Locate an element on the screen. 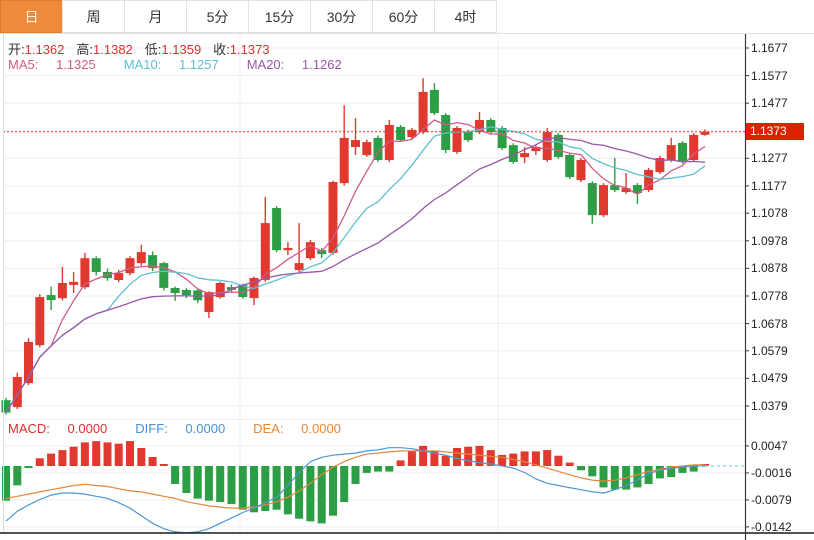 This screenshot has width=814, height=540. ma-readout: MA5: 1.1325 MA10: 1.1257 MA20: 1.1262 is located at coordinates (189, 64).